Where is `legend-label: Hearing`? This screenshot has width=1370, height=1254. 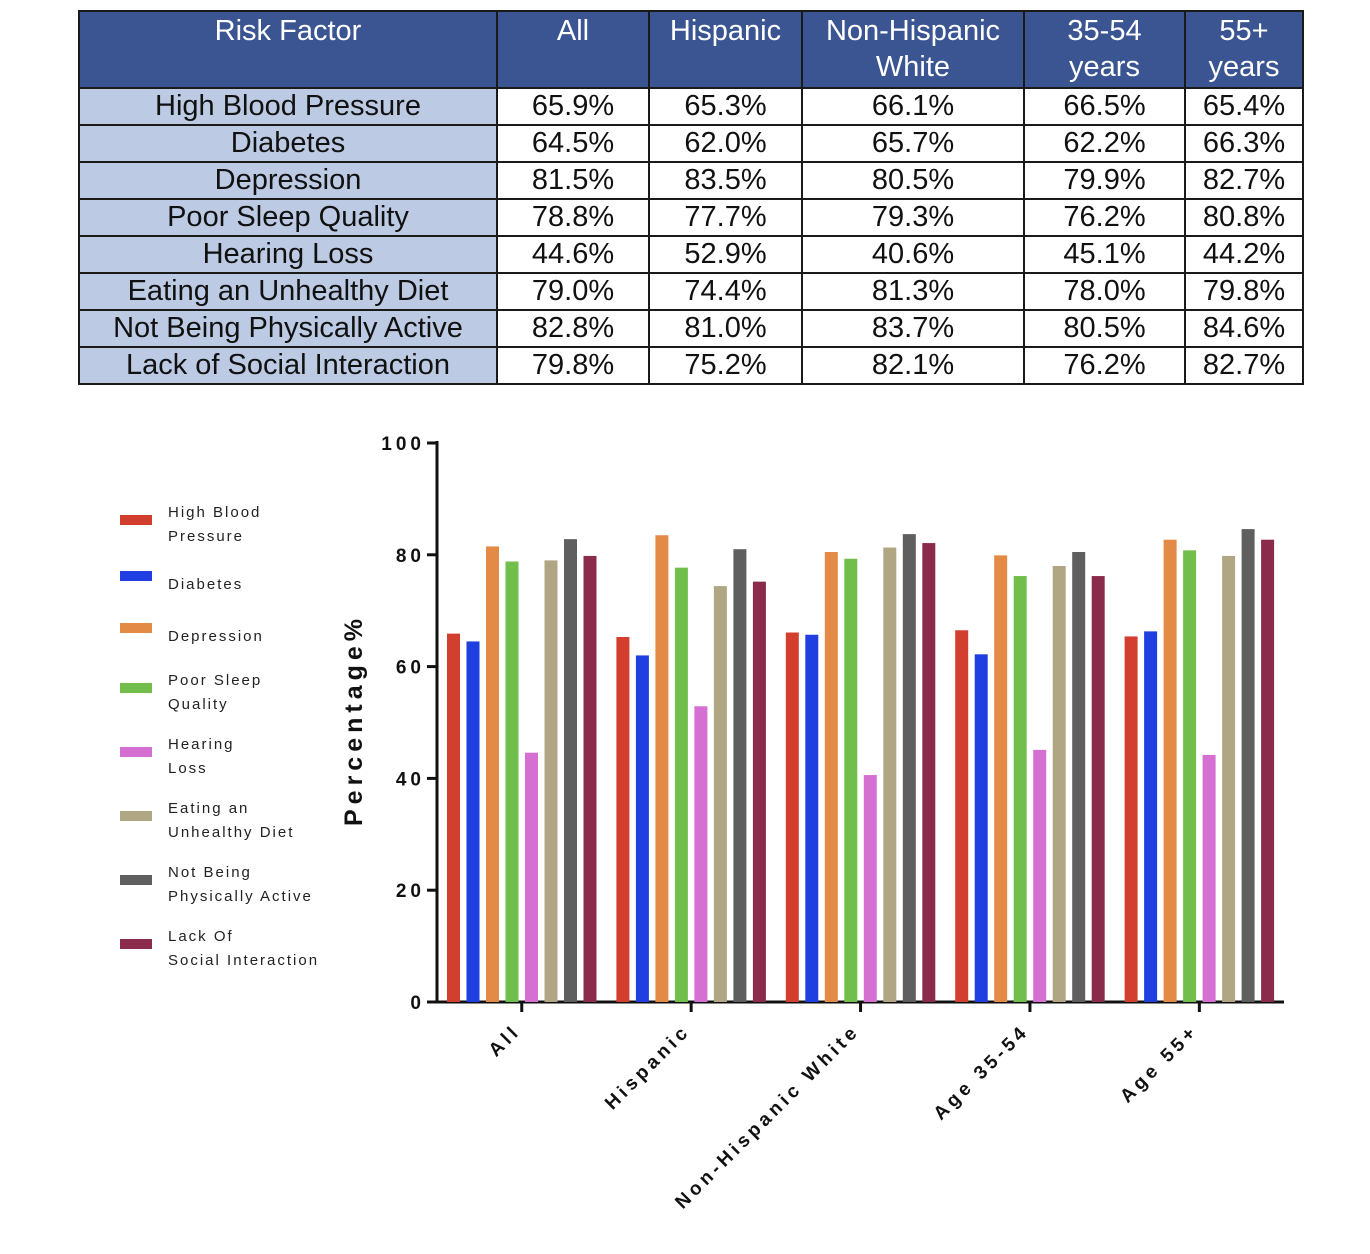 legend-label: Hearing is located at coordinates (201, 744).